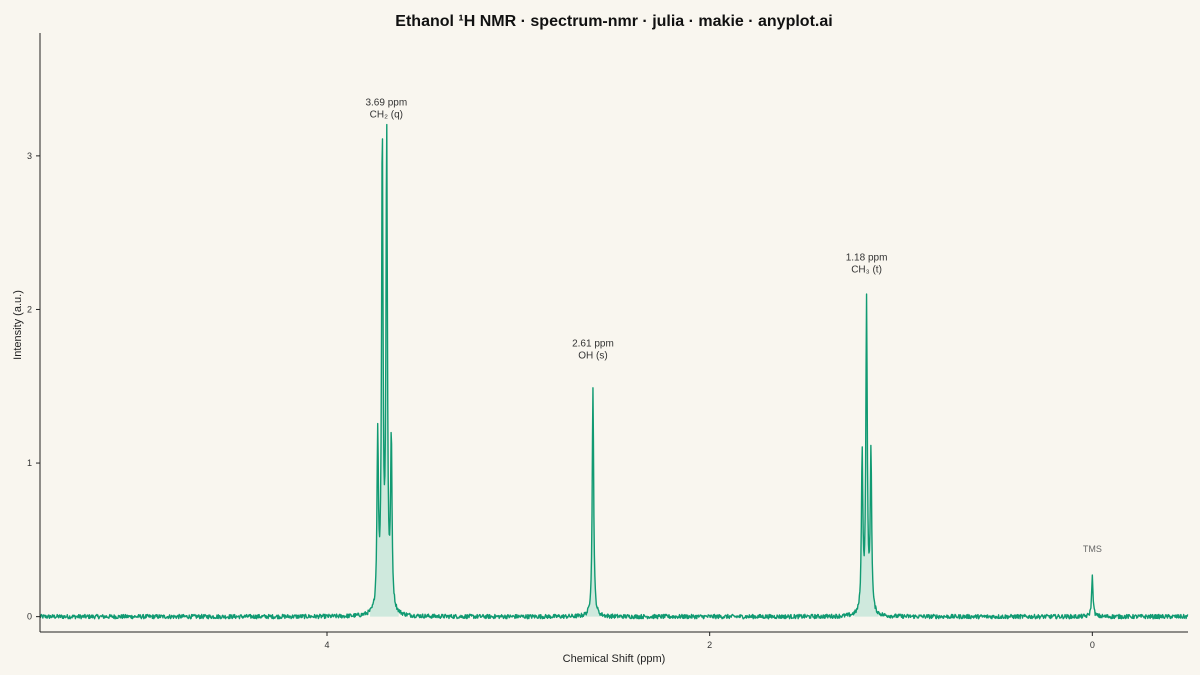  I want to click on peak-annotation-group: OH (s), so click(592, 356).